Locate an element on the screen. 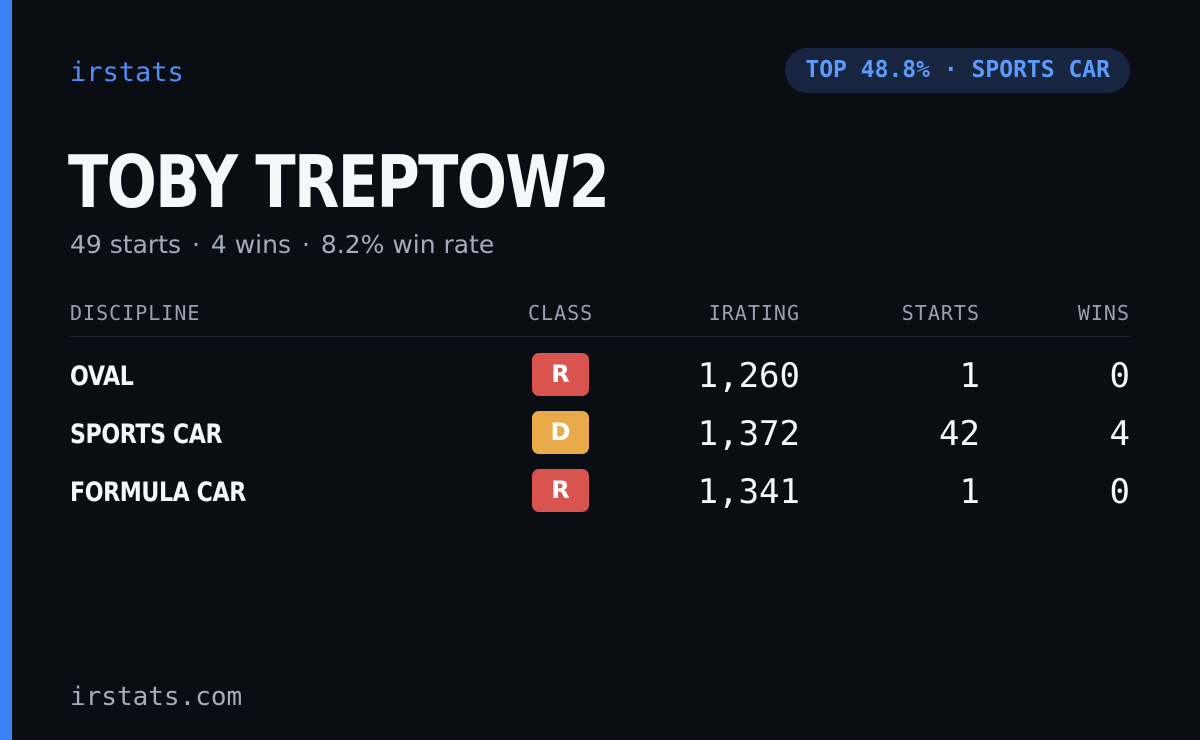  irating-value: 1,372 is located at coordinates (748, 434).